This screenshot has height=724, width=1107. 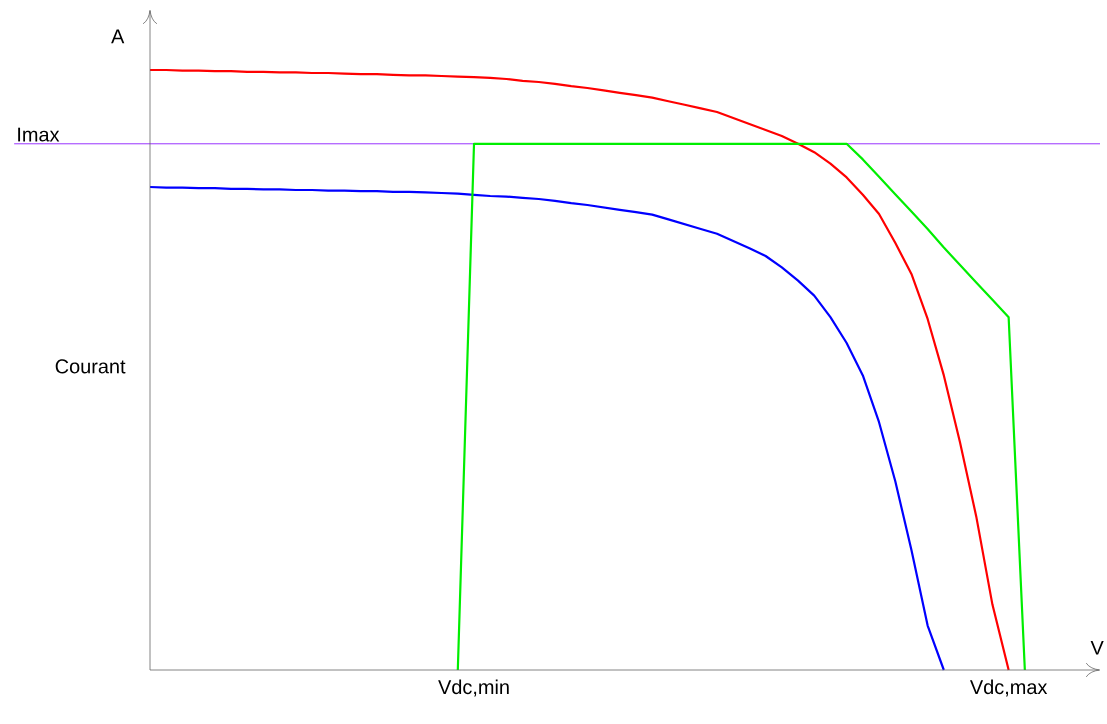 What do you see at coordinates (1008, 688) in the screenshot?
I see `x-tick-label: Vdc,max` at bounding box center [1008, 688].